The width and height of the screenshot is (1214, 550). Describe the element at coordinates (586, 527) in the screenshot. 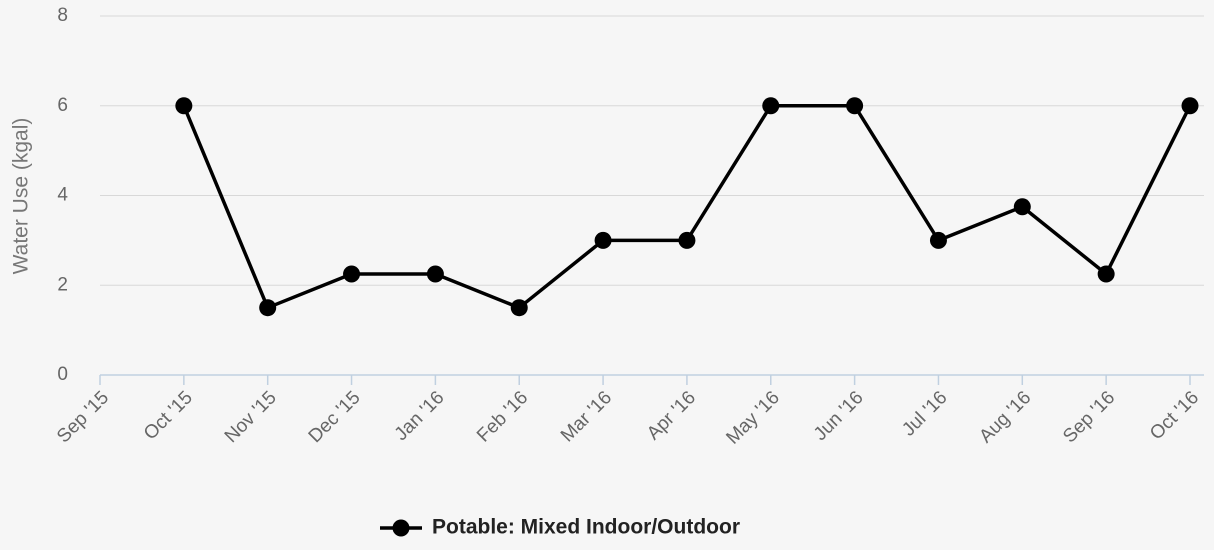

I see `legend-label: Potable: Mixed Indoor/Outdoor` at that location.